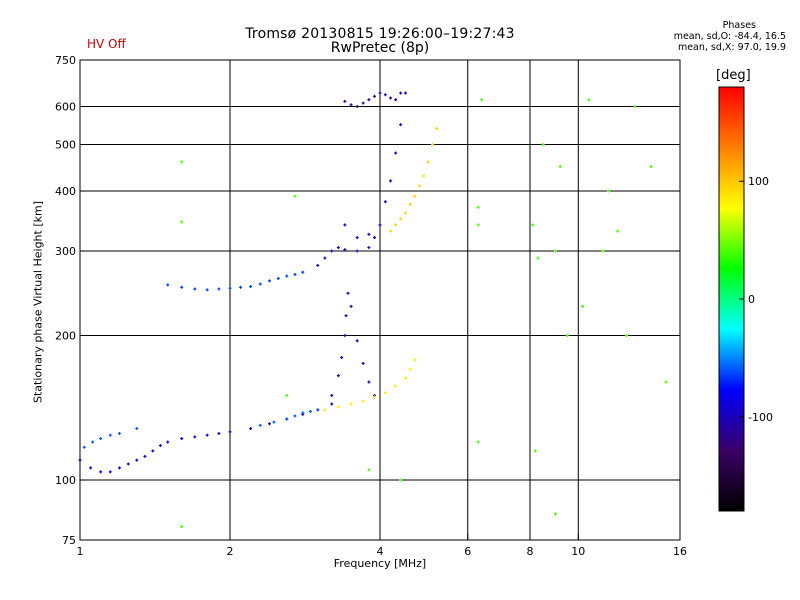 This screenshot has width=800, height=600. Describe the element at coordinates (739, 25) in the screenshot. I see `phases-heading: Phases` at that location.